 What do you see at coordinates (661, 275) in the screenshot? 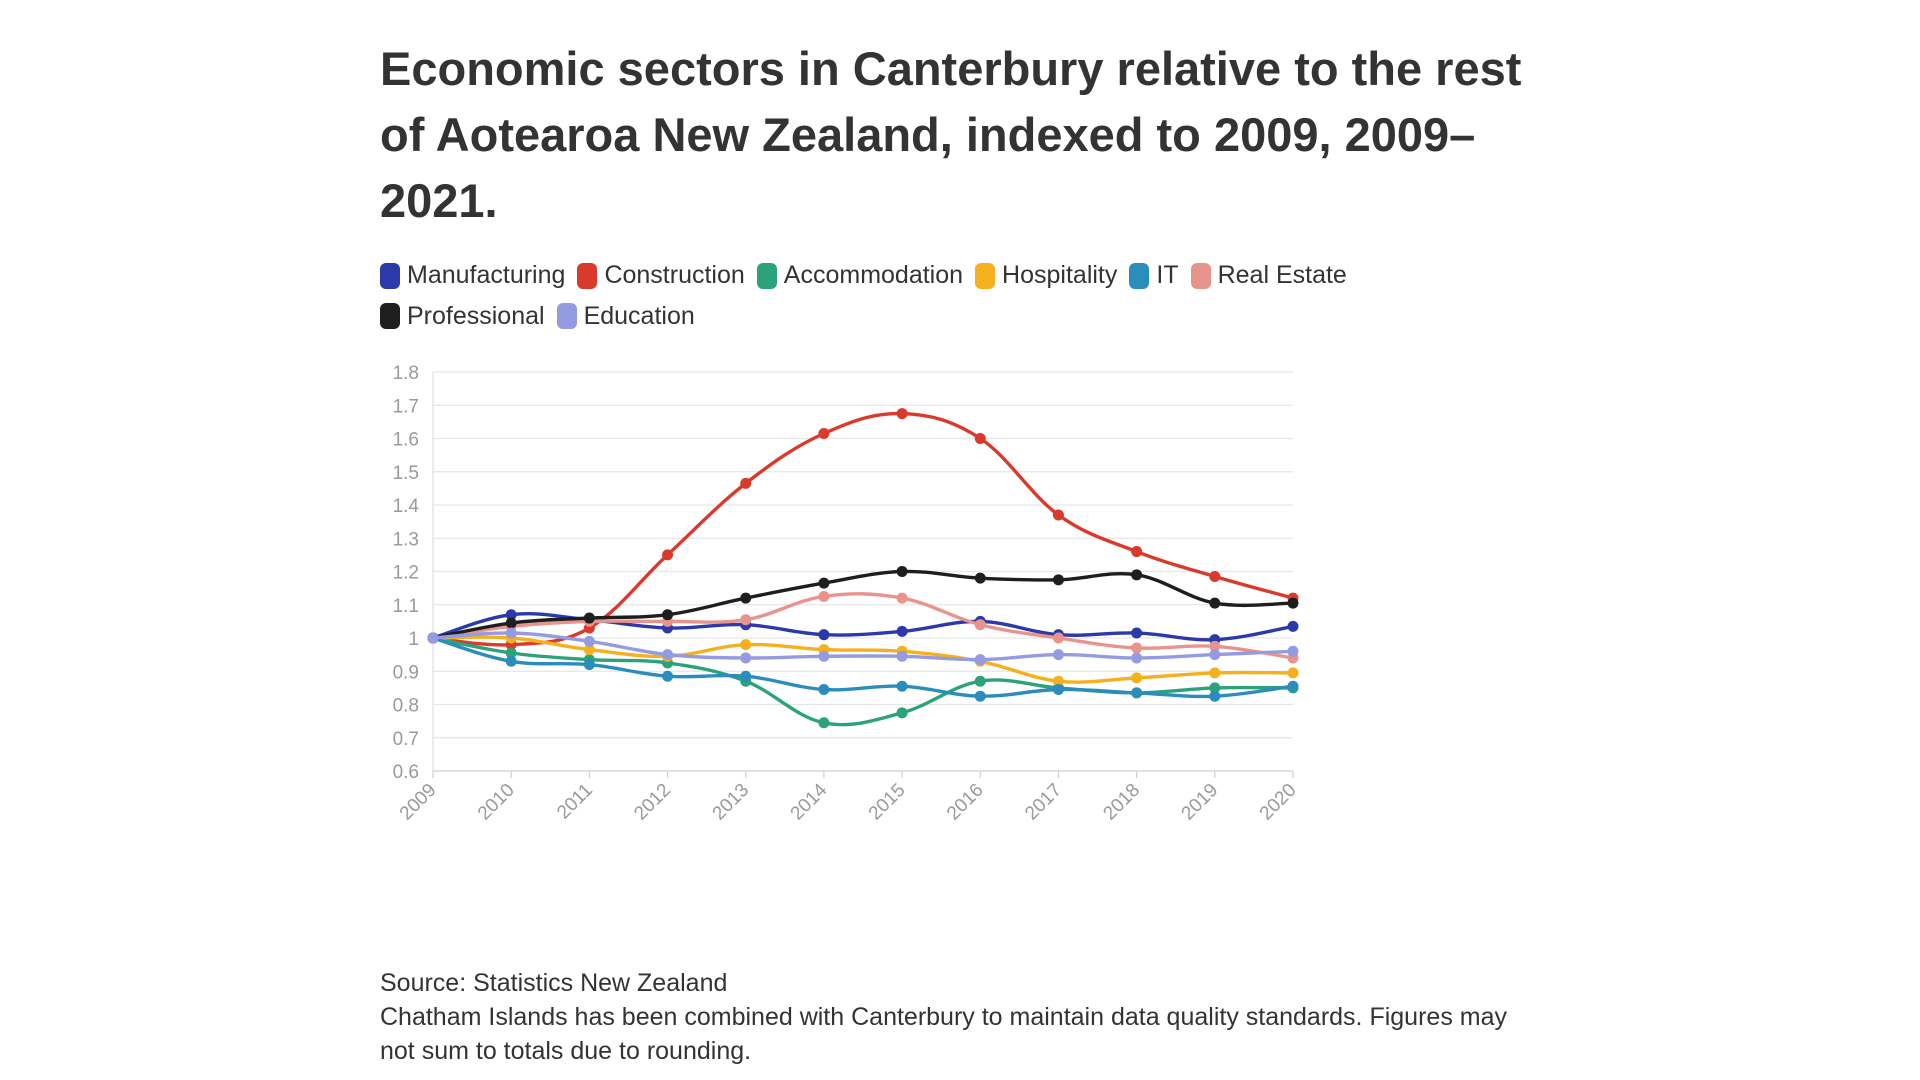
I see `legend-item-construction: Construction` at bounding box center [661, 275].